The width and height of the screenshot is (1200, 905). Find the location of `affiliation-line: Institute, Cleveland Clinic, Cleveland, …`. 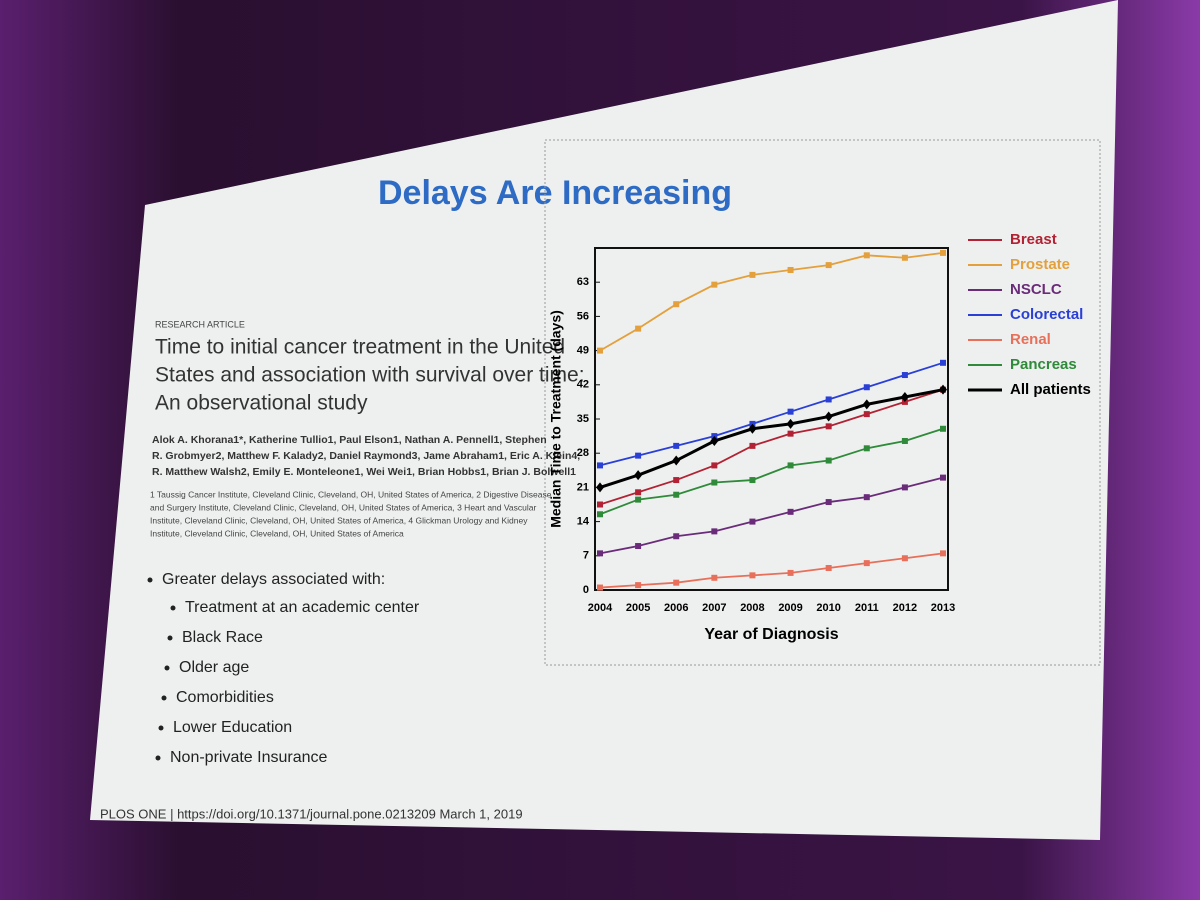

affiliation-line: Institute, Cleveland Clinic, Cleveland, … is located at coordinates (277, 533).